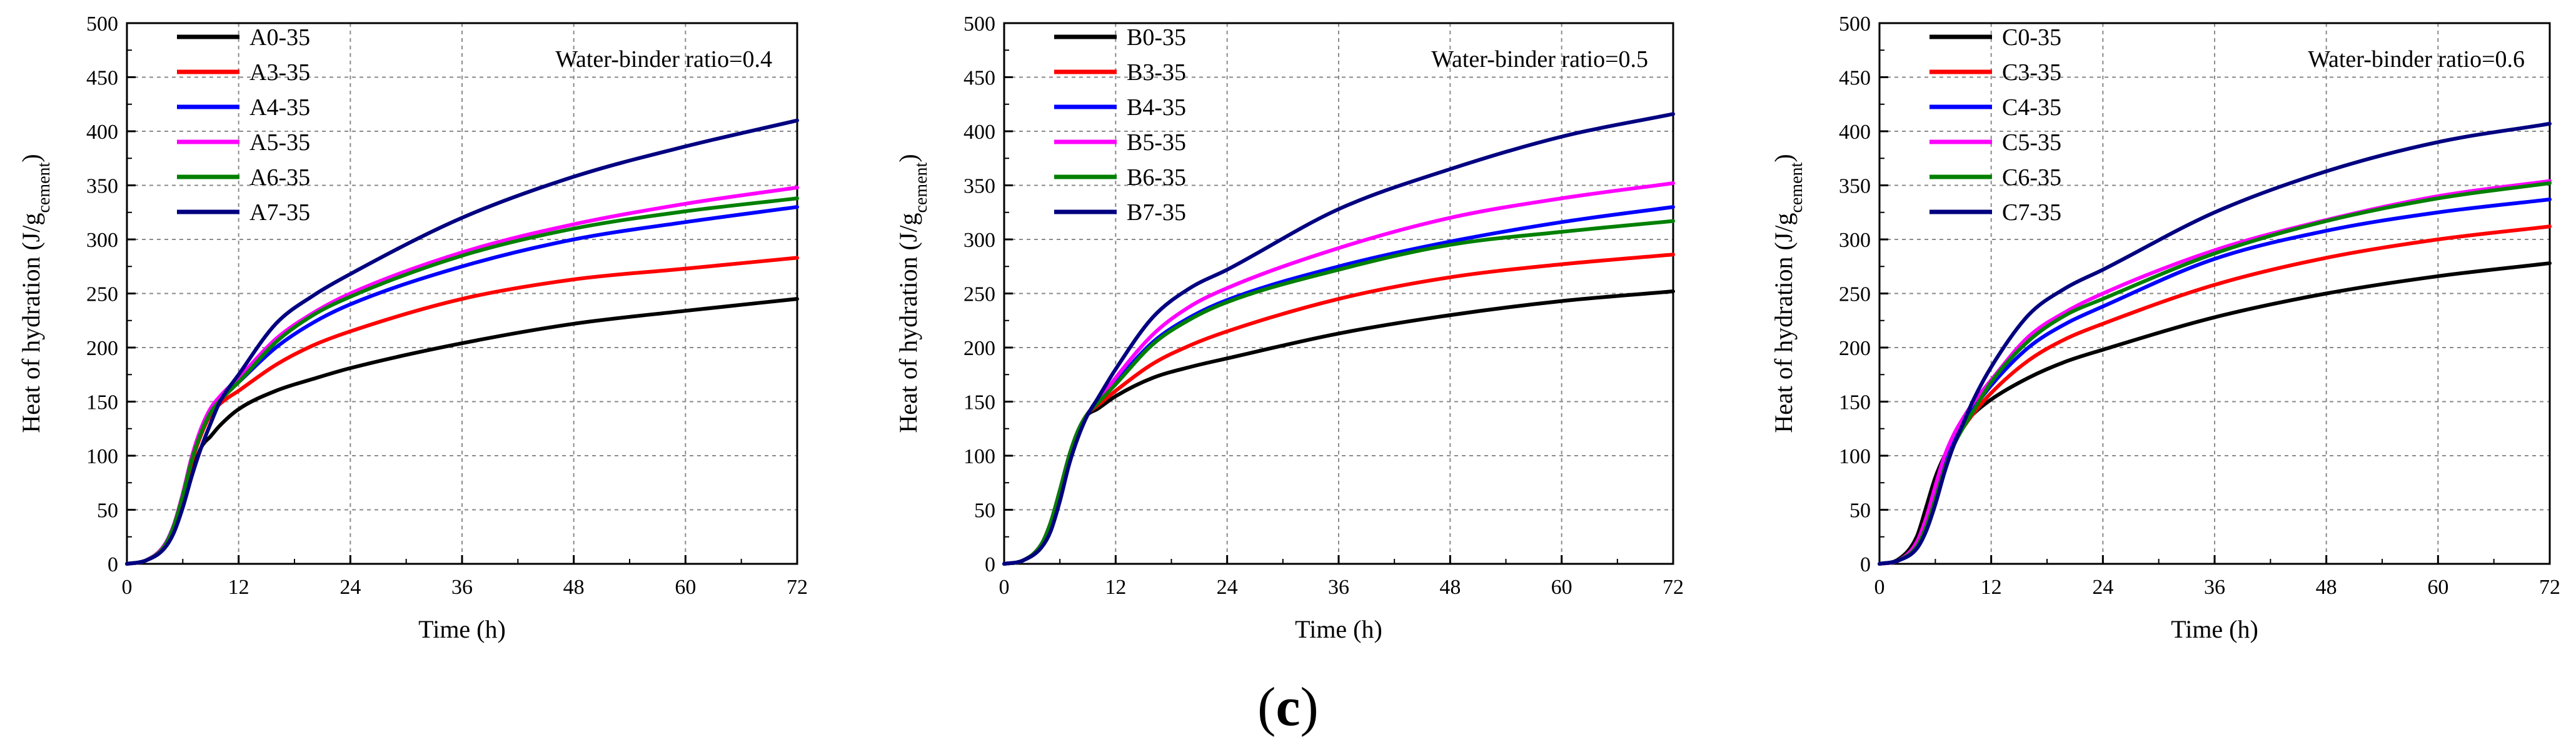 This screenshot has width=2576, height=742. Describe the element at coordinates (663, 59) in the screenshot. I see `ratio-annotation: Water-binder ratio=0.4` at that location.